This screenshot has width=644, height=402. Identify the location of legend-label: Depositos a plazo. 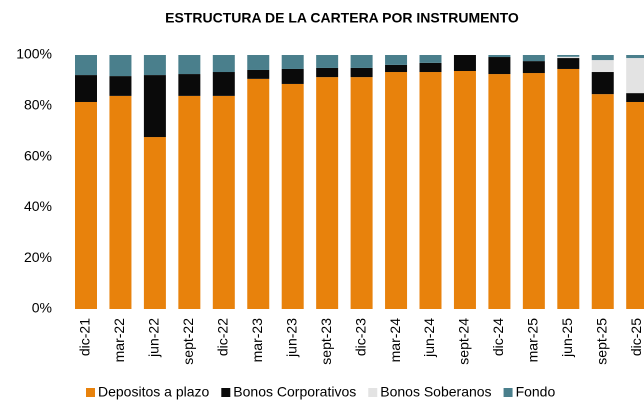
(154, 392).